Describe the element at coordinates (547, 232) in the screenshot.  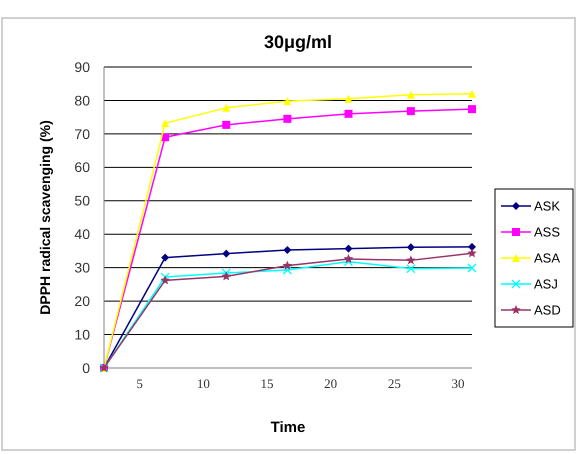
I see `legend-label: ASS` at that location.